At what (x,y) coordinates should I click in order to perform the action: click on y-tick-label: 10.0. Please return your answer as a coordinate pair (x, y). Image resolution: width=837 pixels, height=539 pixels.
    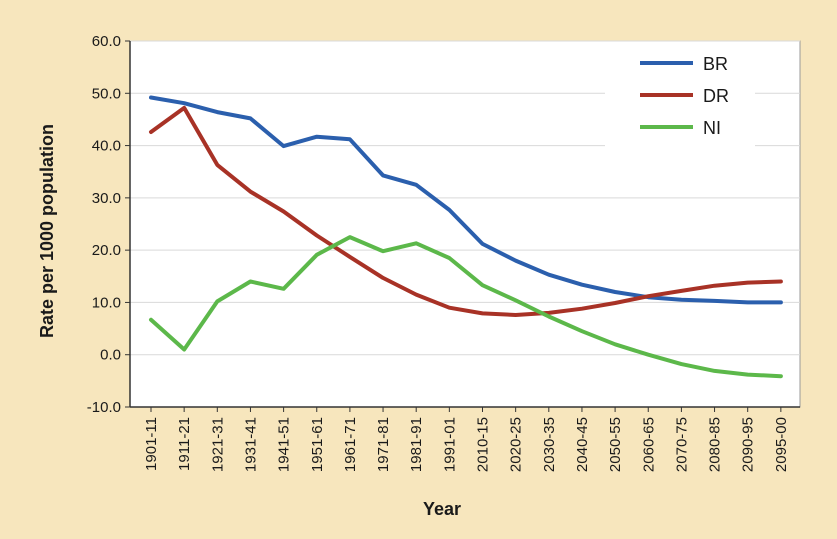
    Looking at the image, I should click on (106, 302).